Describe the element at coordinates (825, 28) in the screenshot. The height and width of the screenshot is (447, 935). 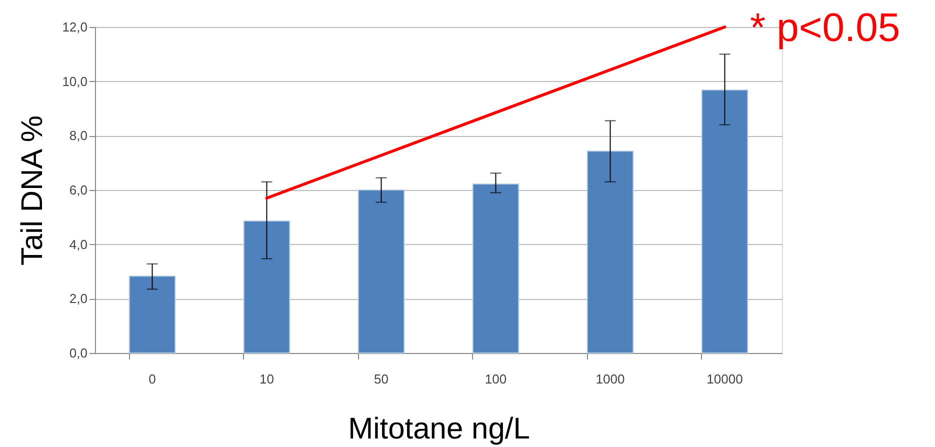
I see `annotation: * p<0.05` at that location.